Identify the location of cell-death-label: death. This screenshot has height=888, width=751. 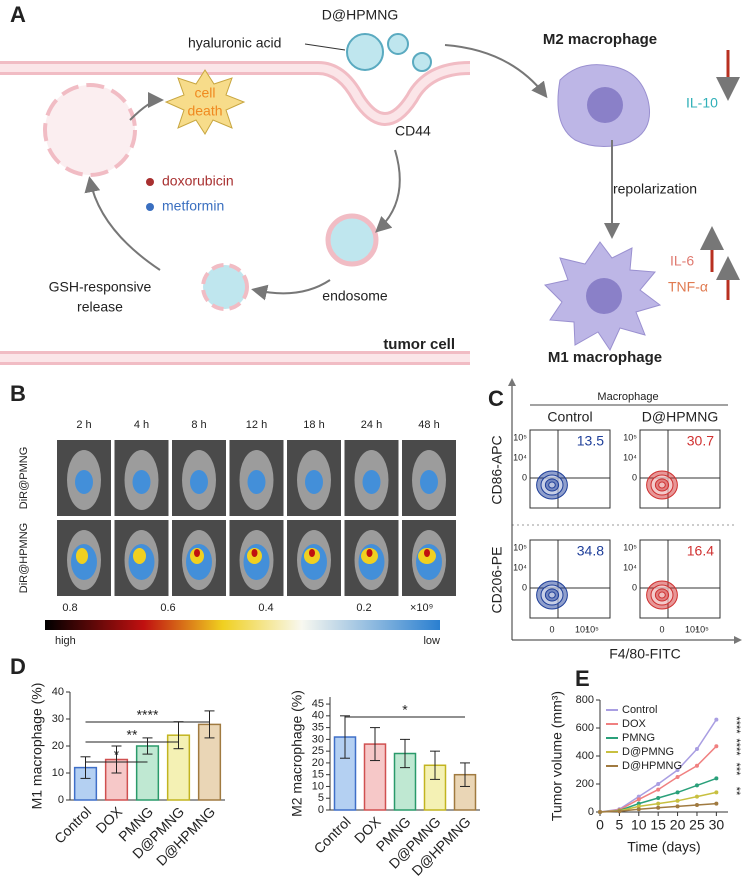
(204, 111).